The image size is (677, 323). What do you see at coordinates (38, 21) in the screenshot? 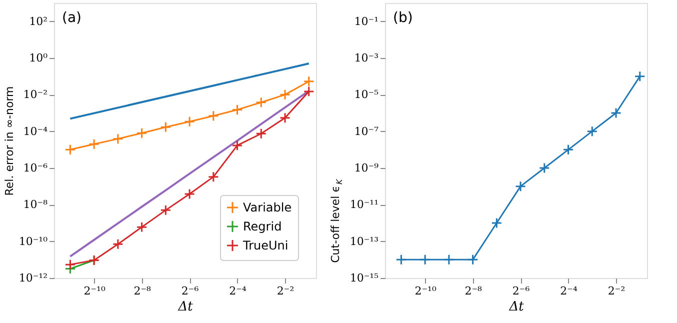
I see `y-tick-label: 10²` at bounding box center [38, 21].